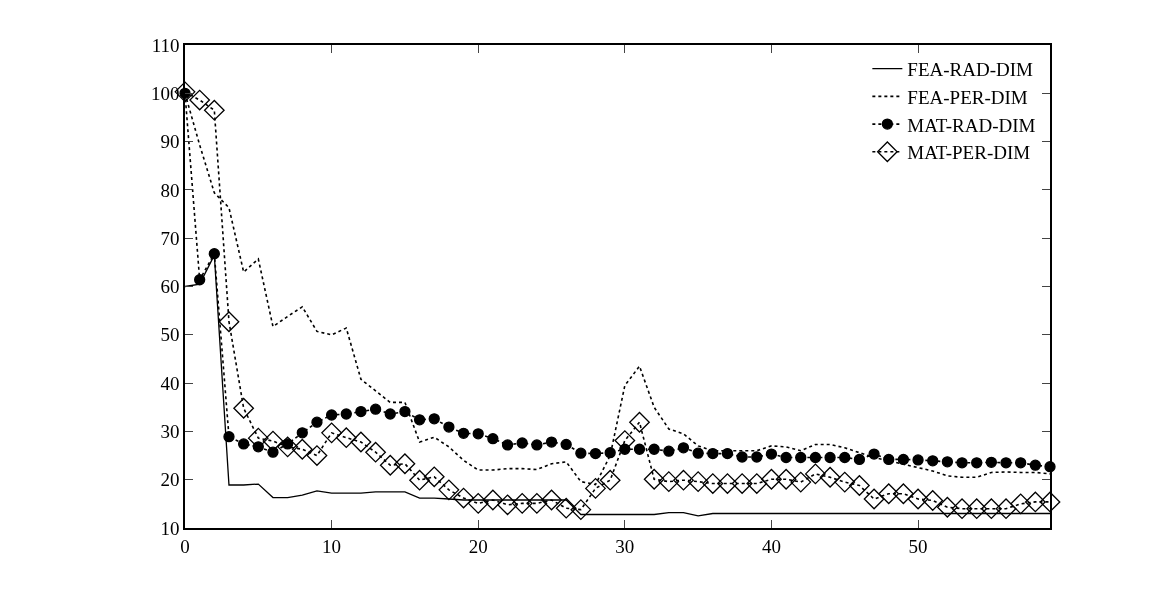 The height and width of the screenshot is (603, 1155). Describe the element at coordinates (170, 432) in the screenshot. I see `y-tick-label: 30` at that location.